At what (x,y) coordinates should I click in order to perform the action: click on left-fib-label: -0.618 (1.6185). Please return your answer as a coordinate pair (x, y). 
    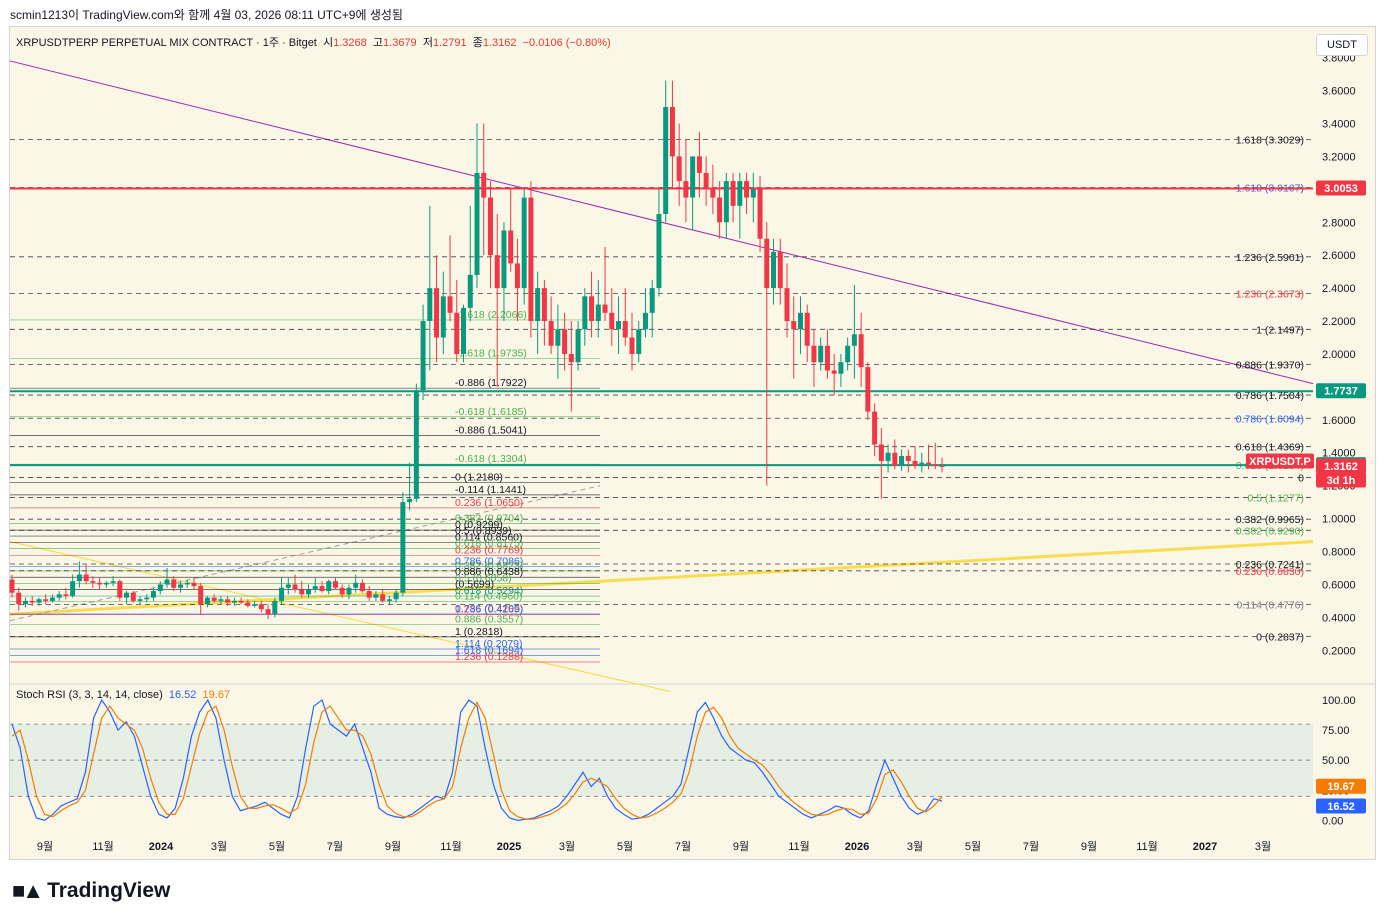
    Looking at the image, I should click on (491, 412).